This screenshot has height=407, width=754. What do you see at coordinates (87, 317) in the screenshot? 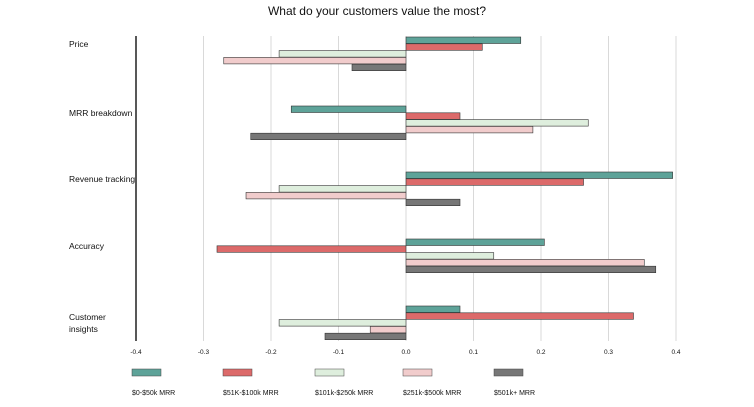
I see `category-label: Customer` at bounding box center [87, 317].